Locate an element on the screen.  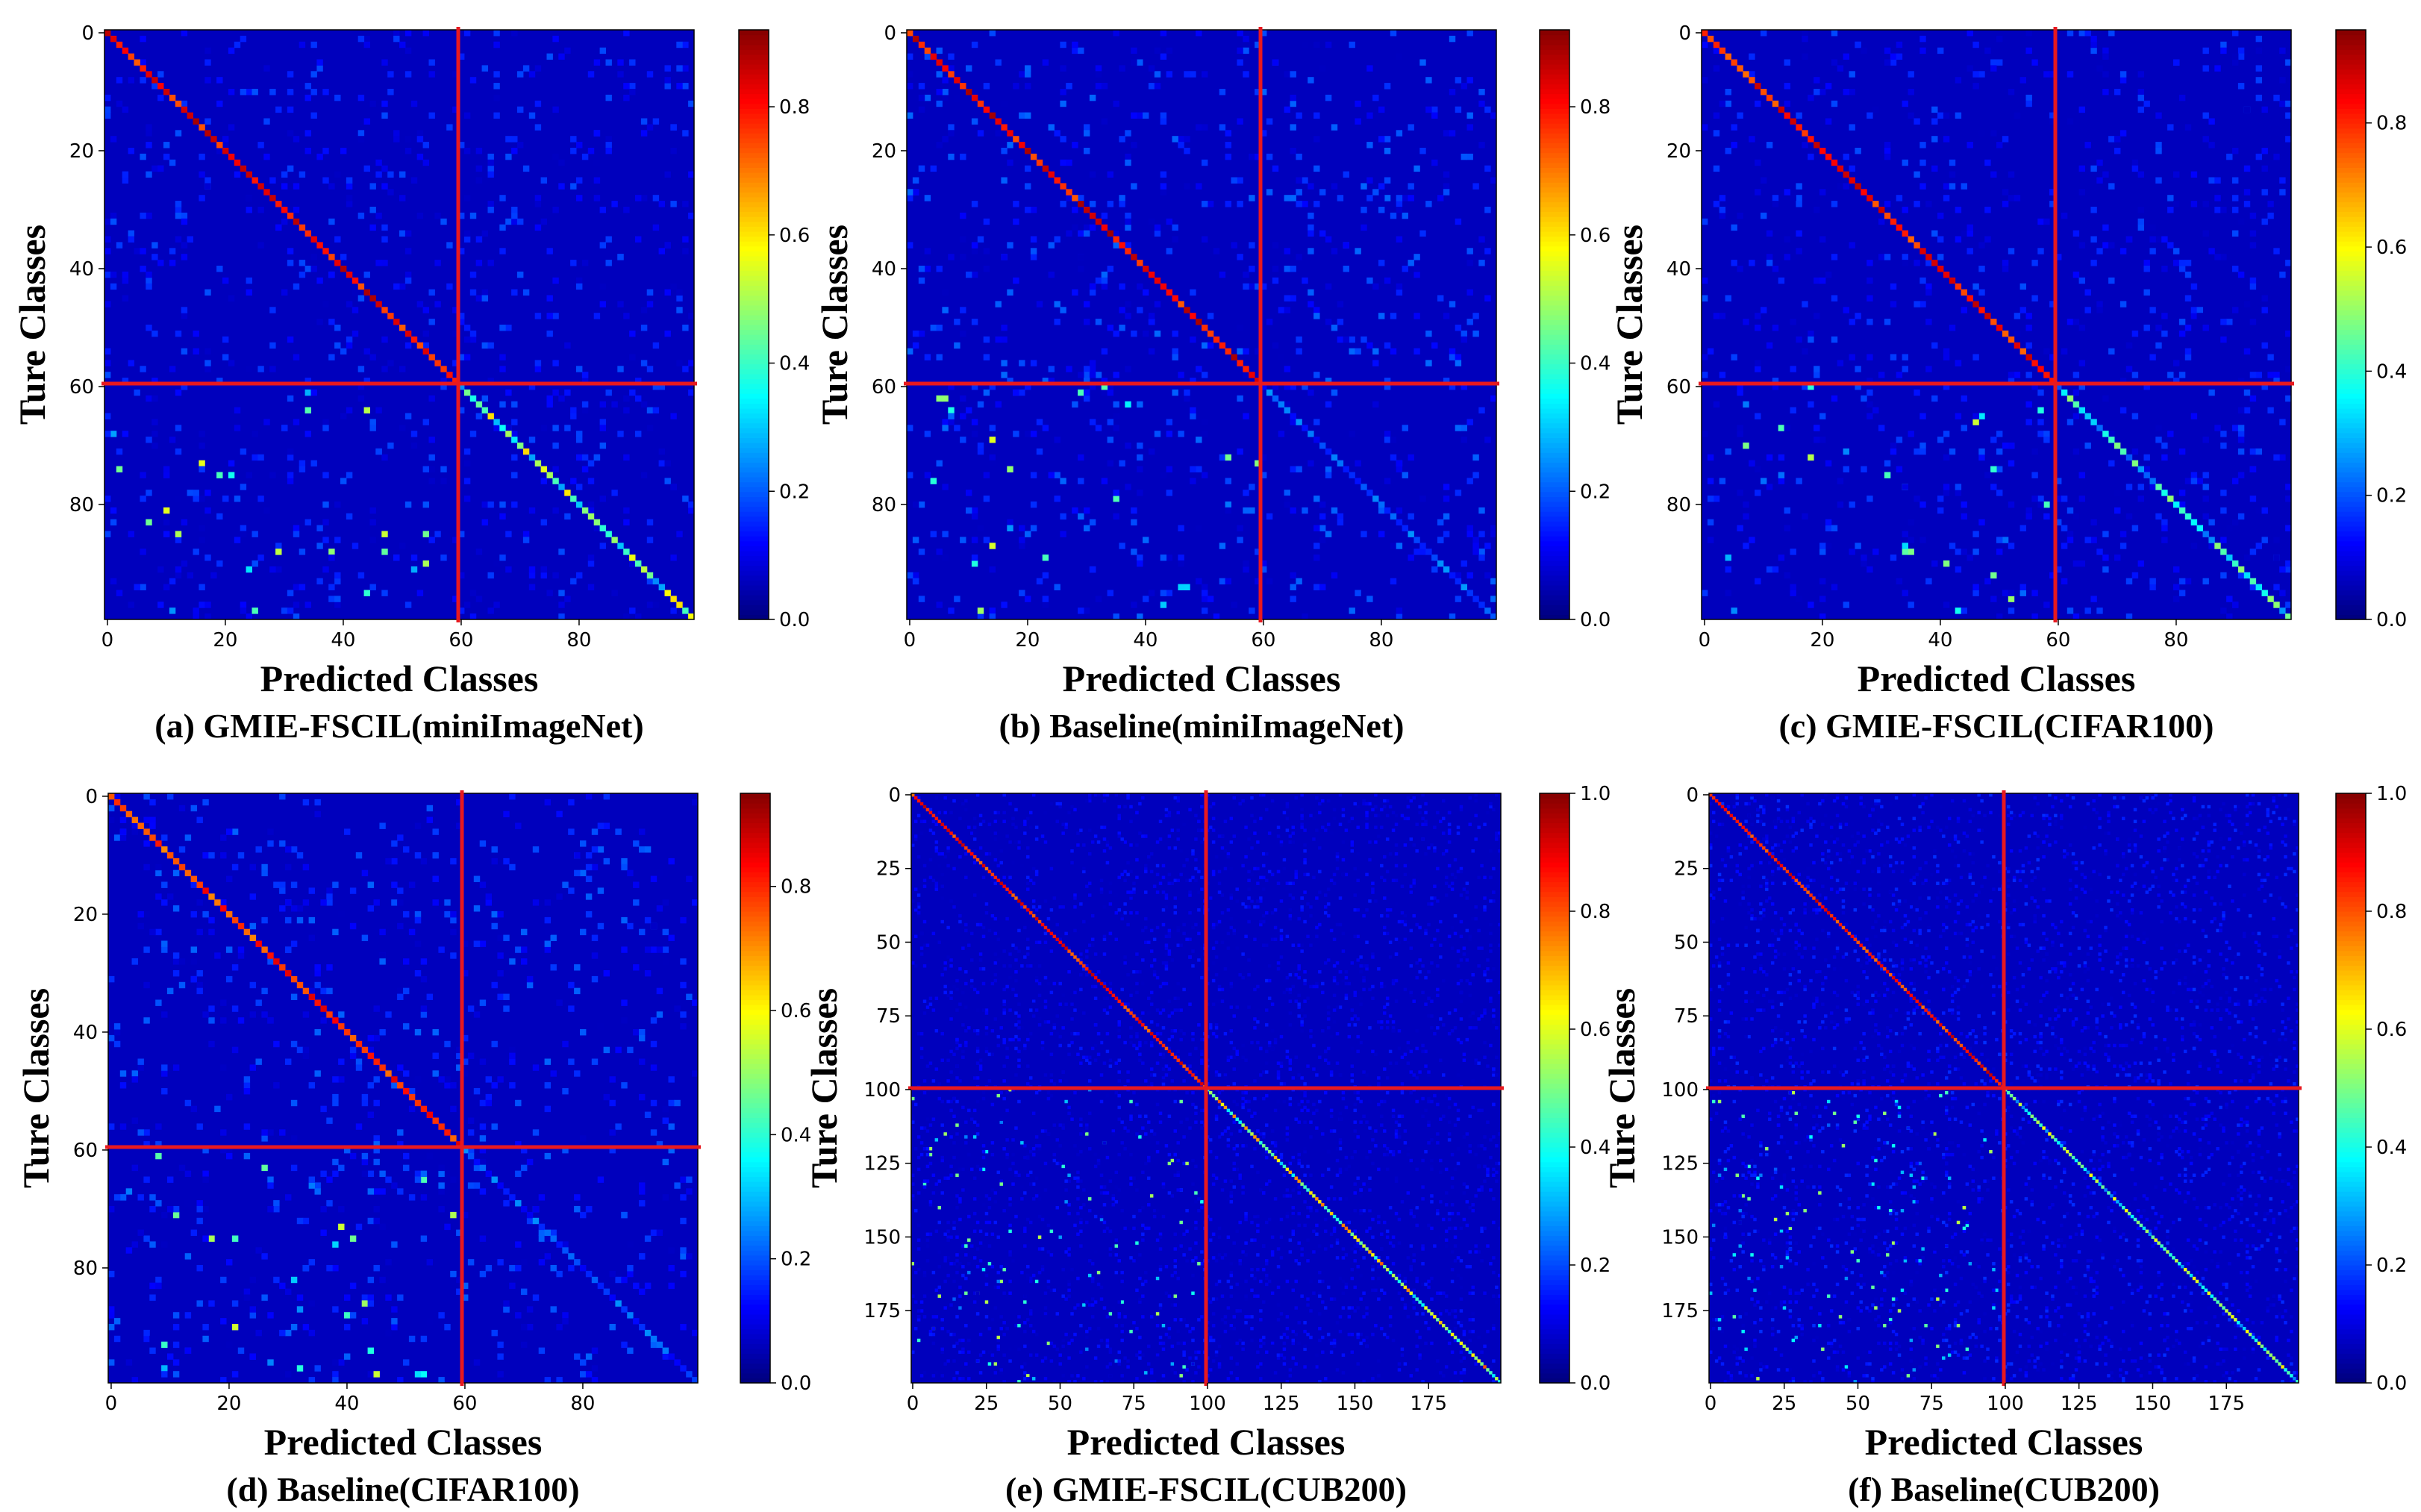
y-tick-label: 40 is located at coordinates (1678, 269).